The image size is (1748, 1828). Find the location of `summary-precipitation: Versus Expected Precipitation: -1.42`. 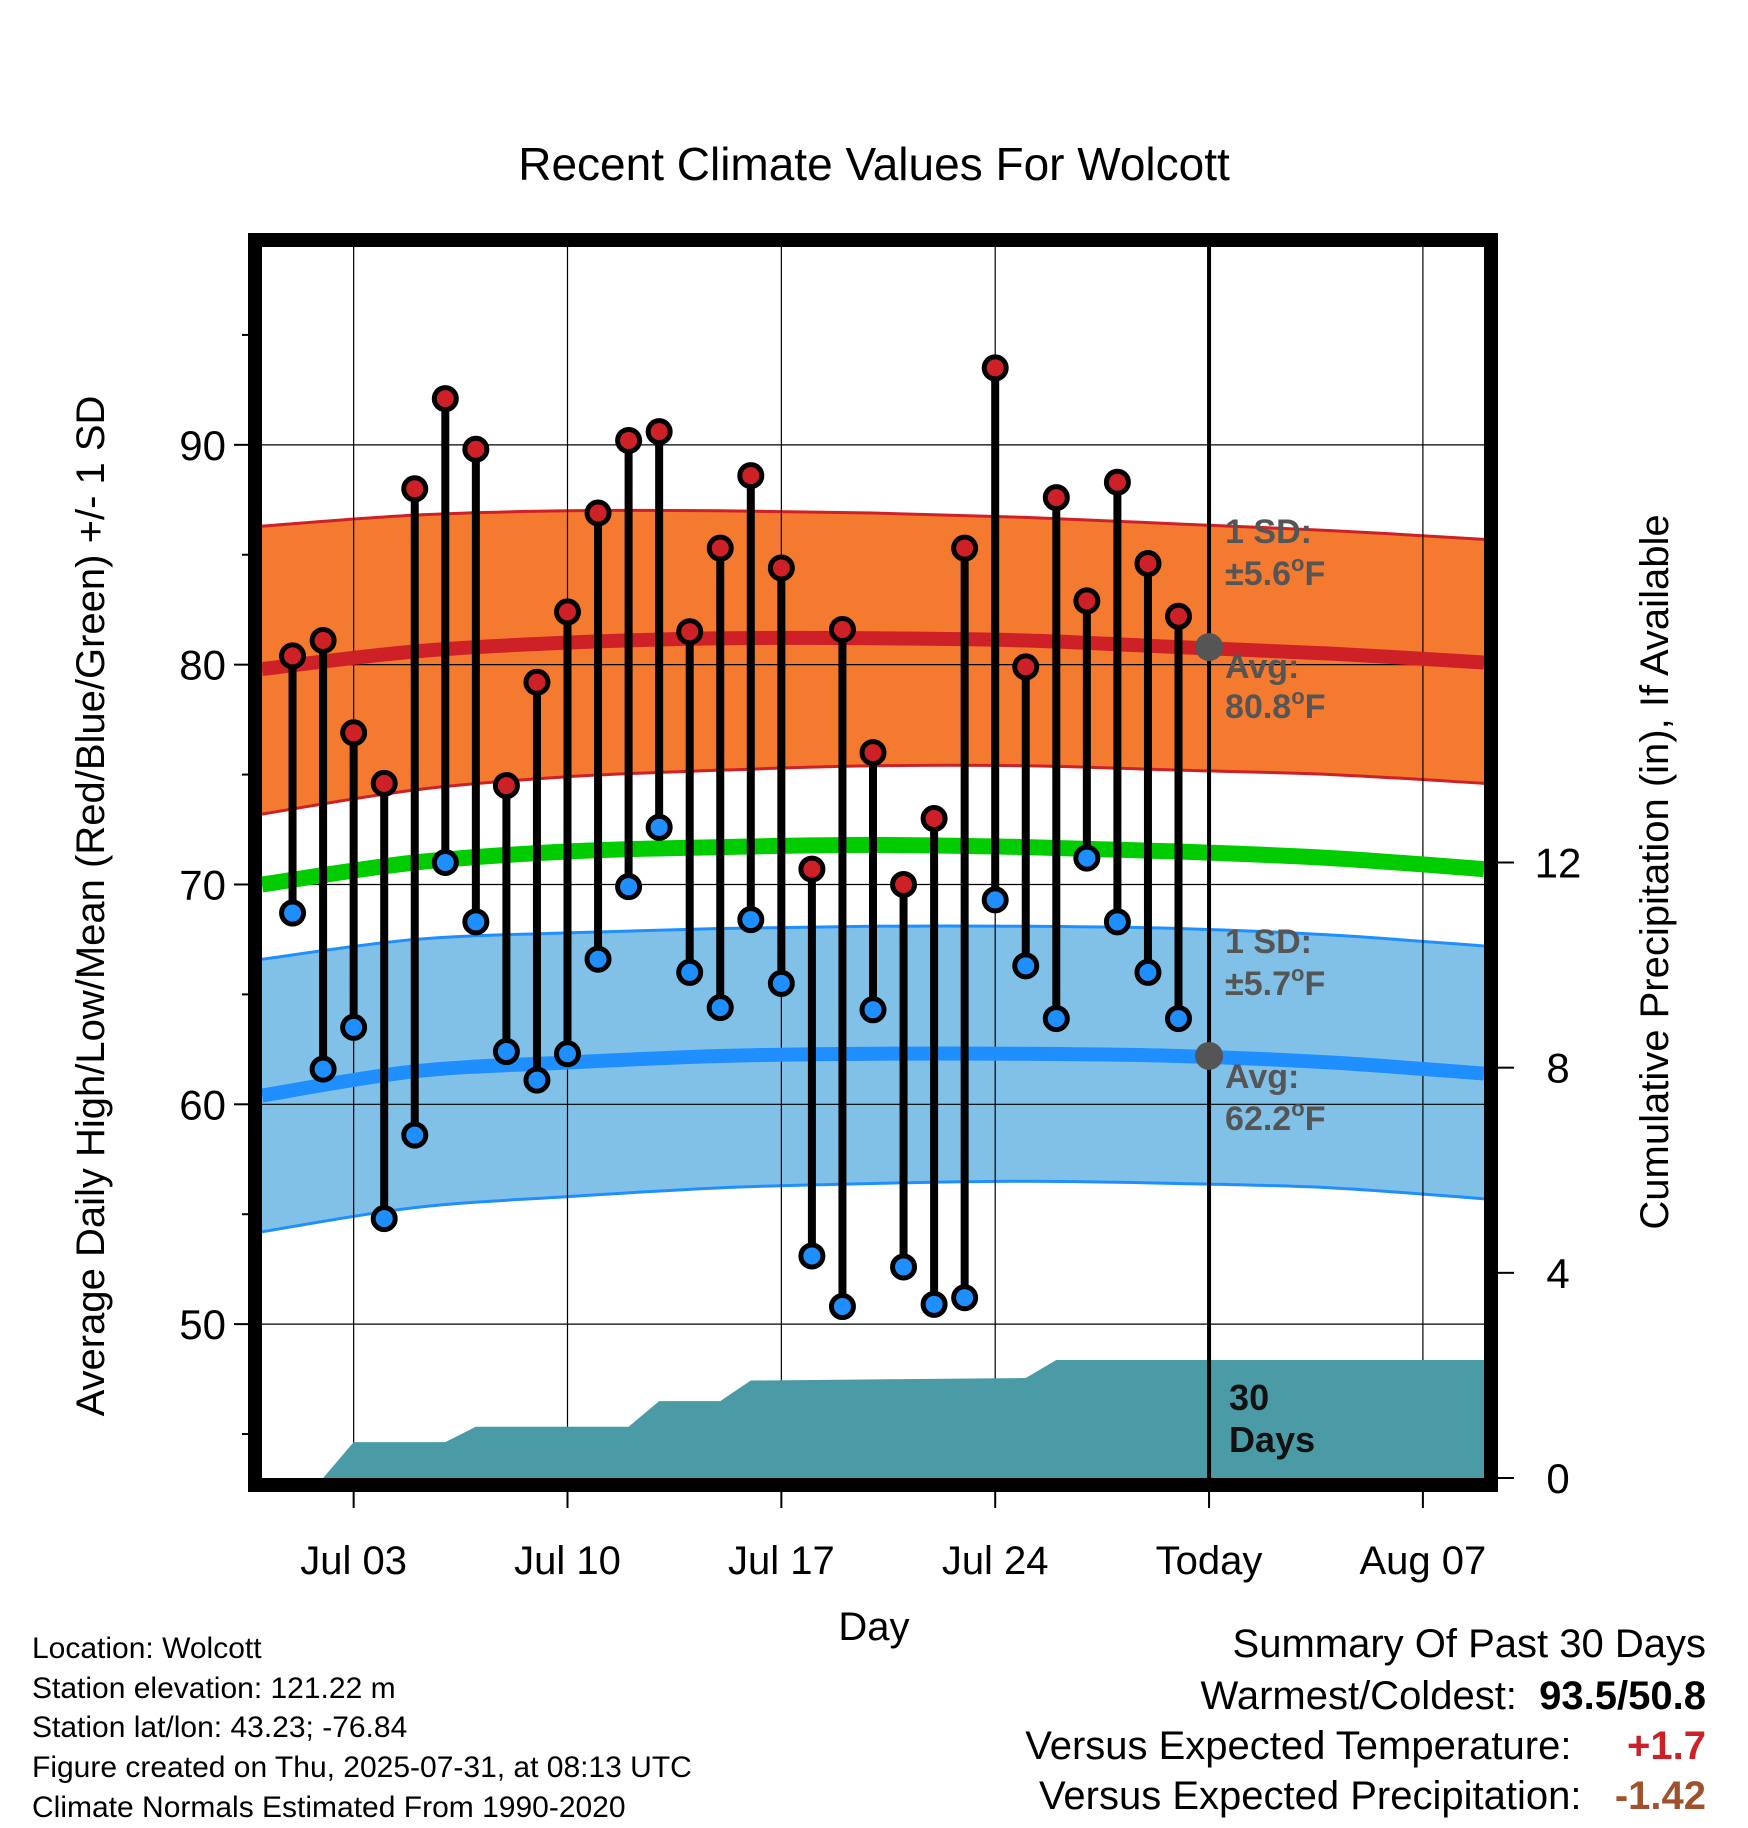

summary-precipitation: Versus Expected Precipitation: -1.42 is located at coordinates (1372, 1796).